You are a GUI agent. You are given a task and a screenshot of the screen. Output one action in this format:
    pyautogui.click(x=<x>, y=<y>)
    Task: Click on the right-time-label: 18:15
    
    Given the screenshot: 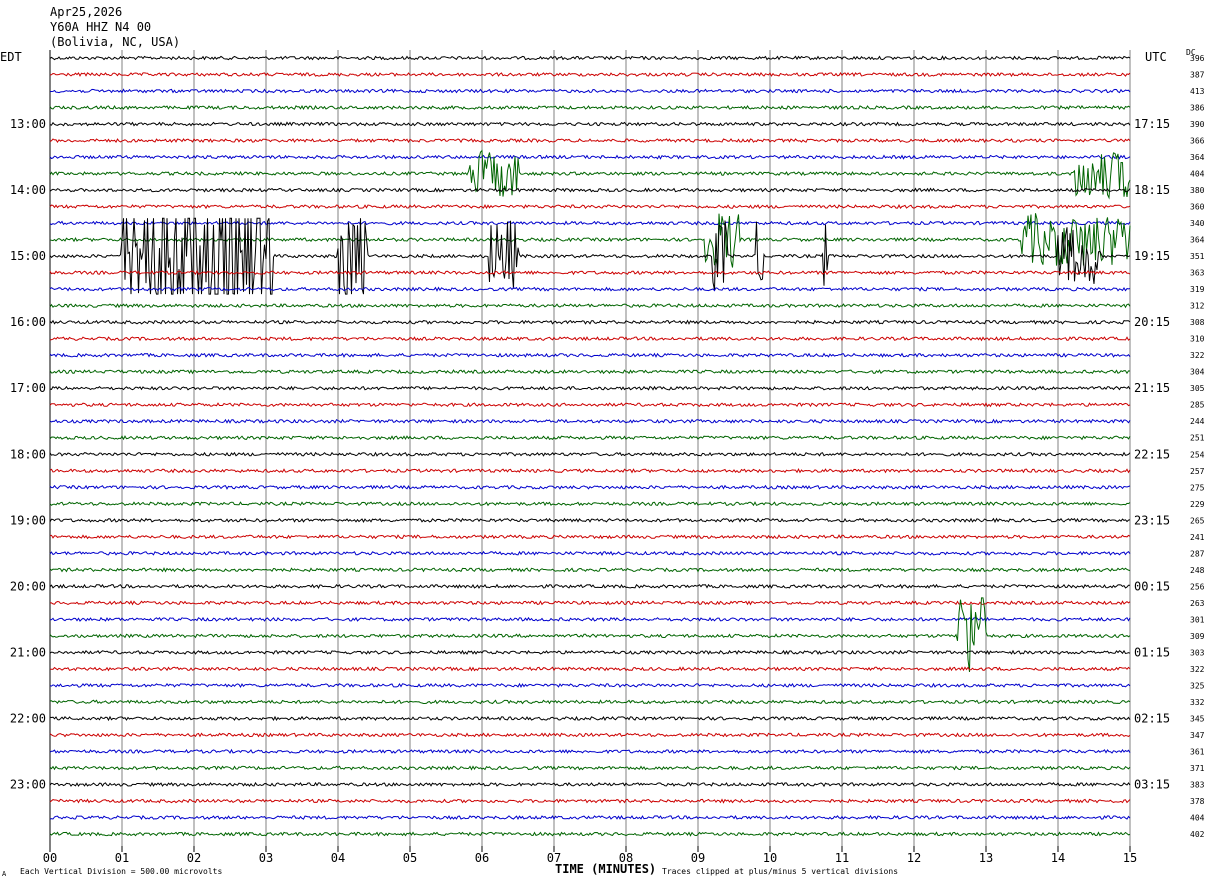 What is the action you would take?
    pyautogui.click(x=1152, y=190)
    